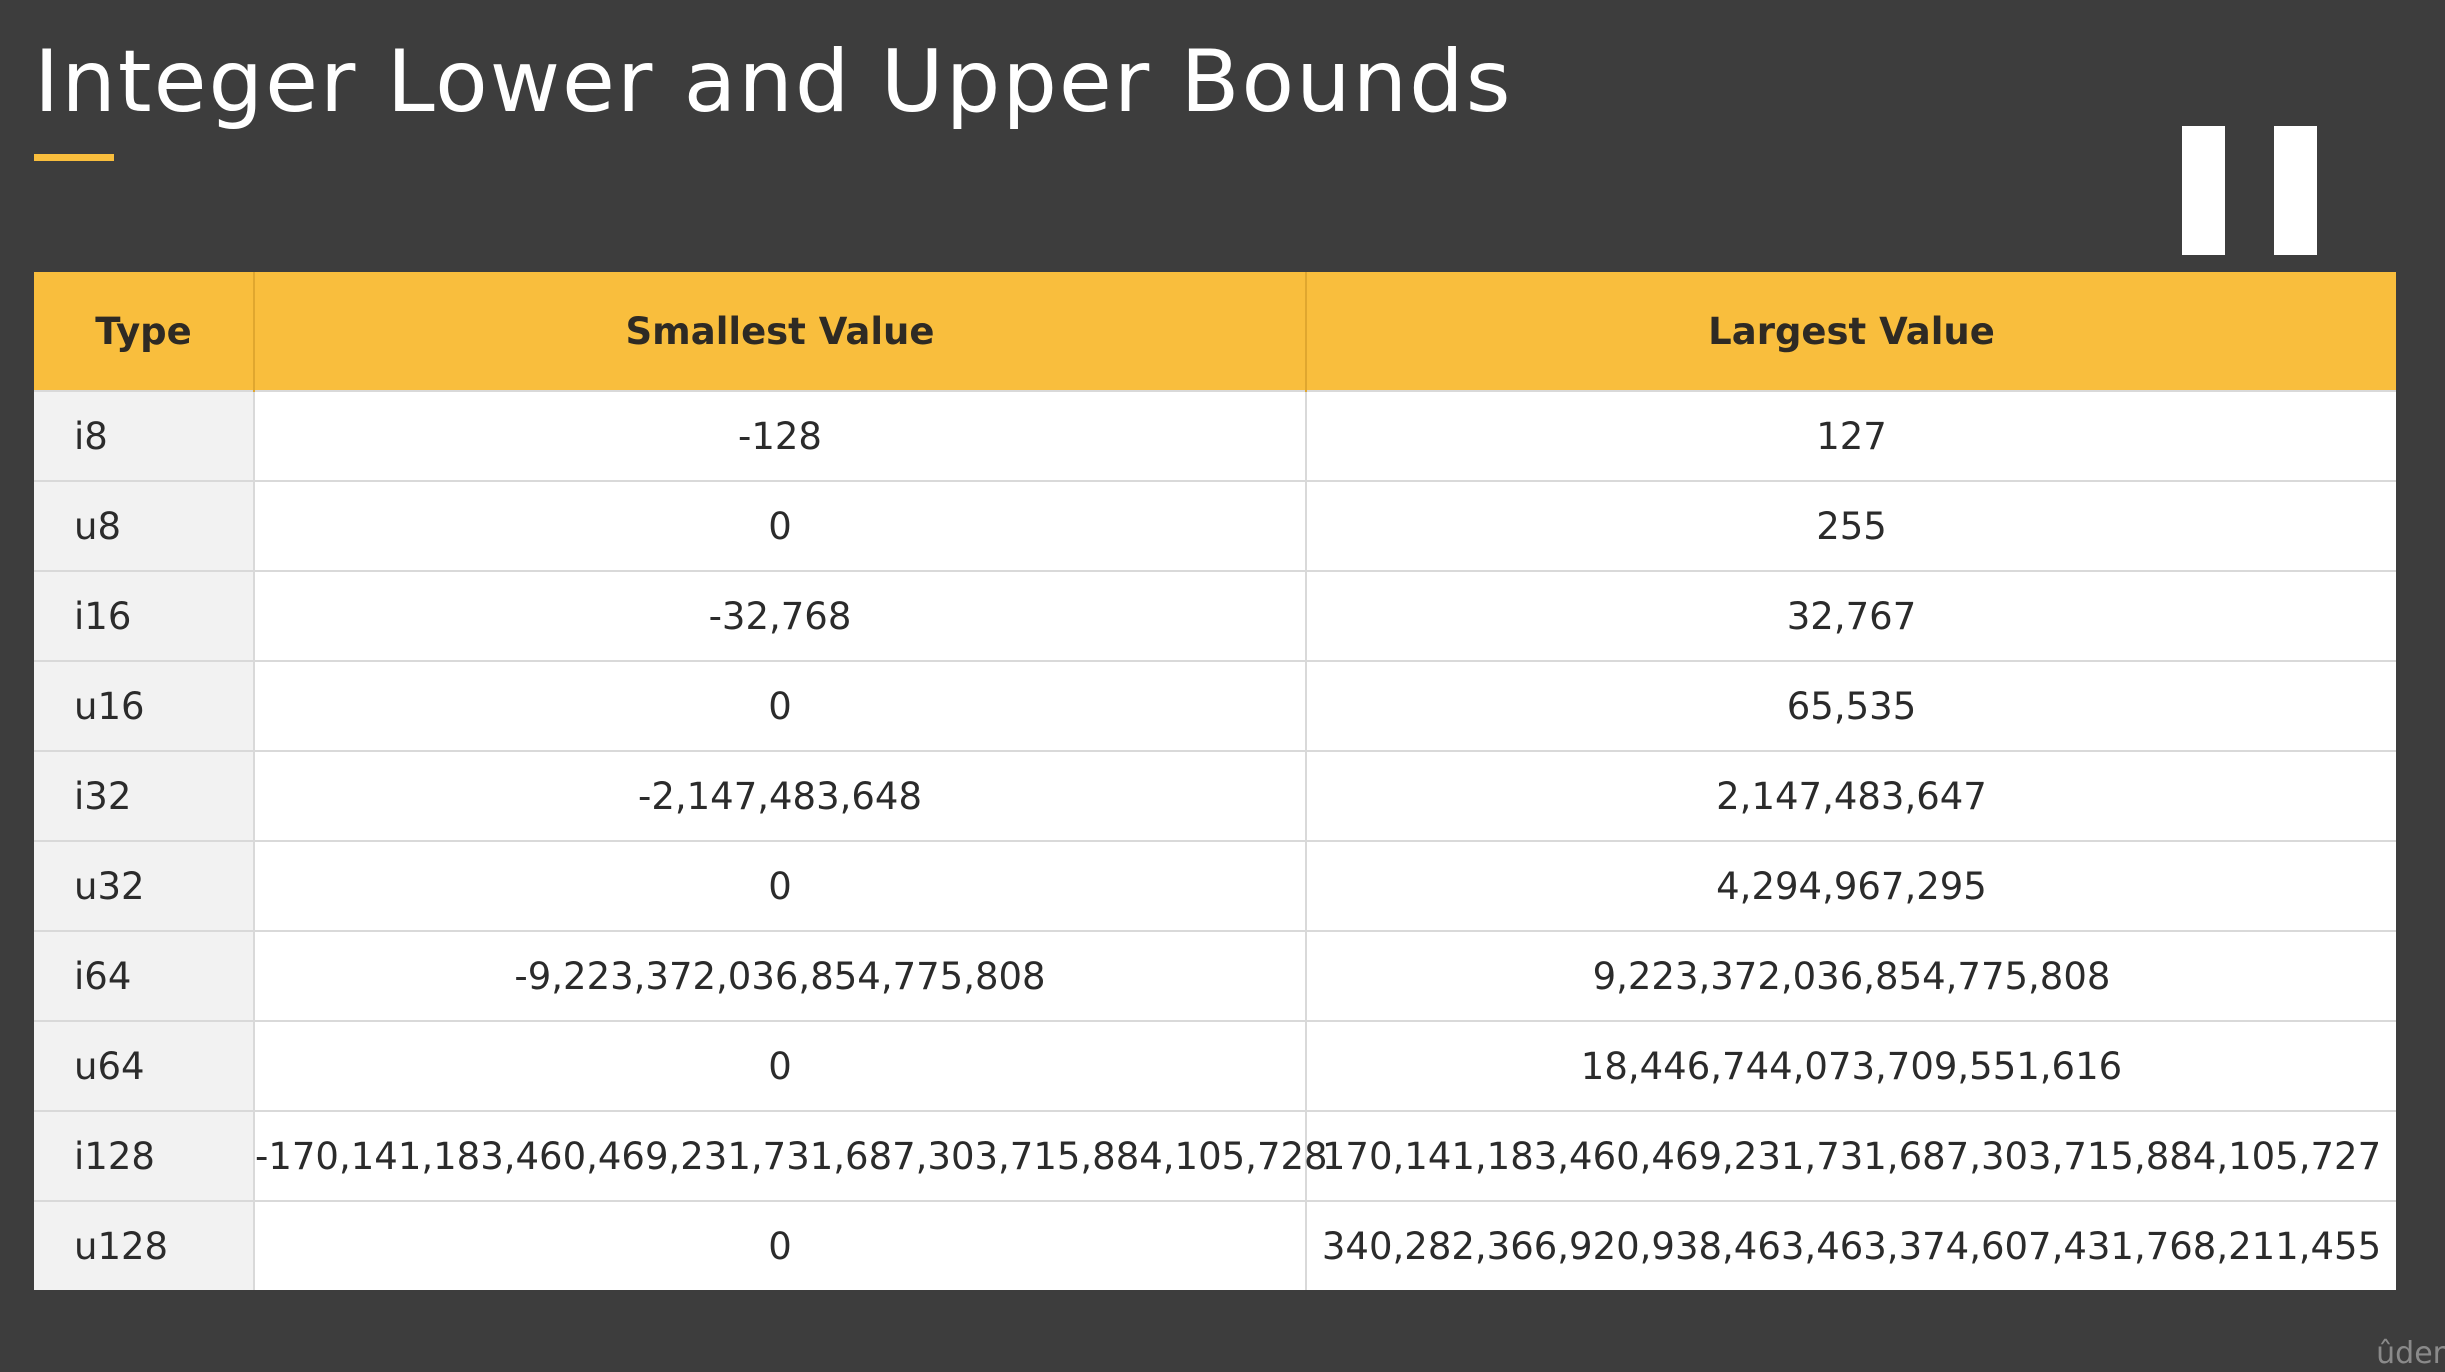 This screenshot has height=1372, width=2445. Describe the element at coordinates (1851, 435) in the screenshot. I see `largest-value-cell: 127` at that location.